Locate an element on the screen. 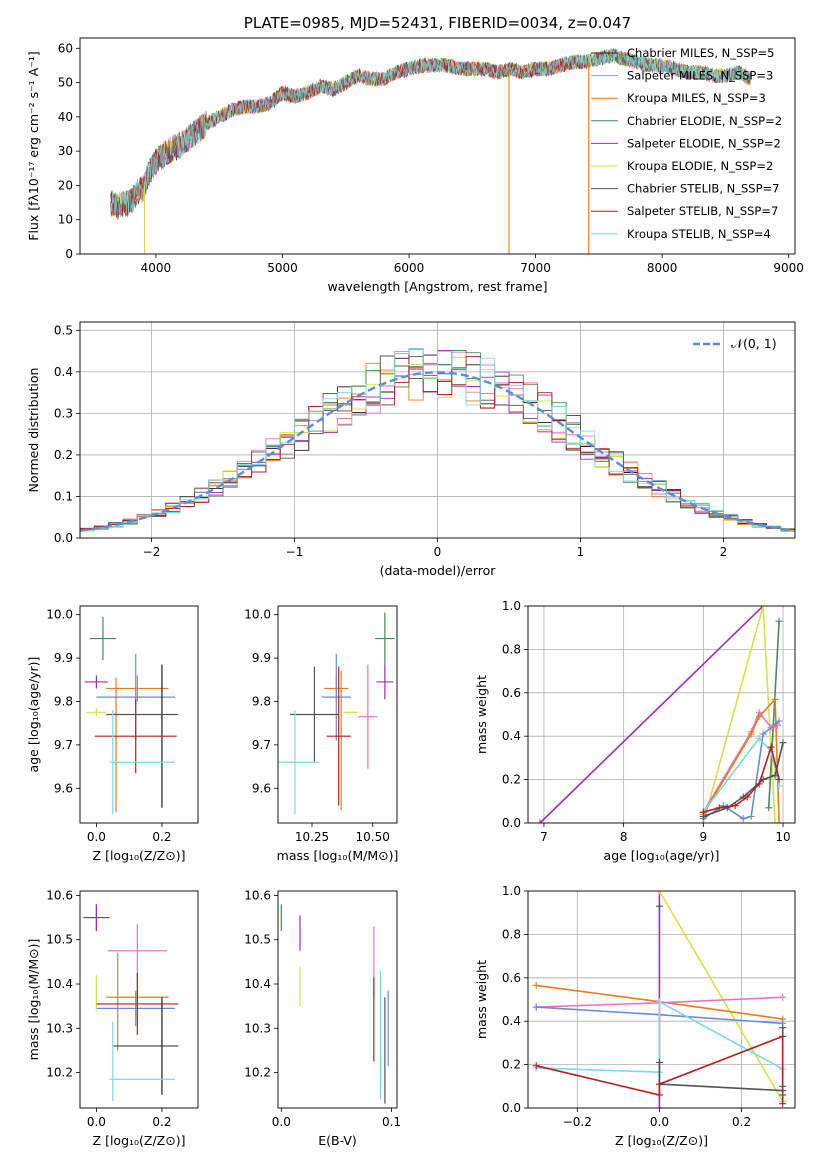 This screenshot has width=819, height=1170. y-axis-label: age [log₁₀(age/yr)] is located at coordinates (33, 715).